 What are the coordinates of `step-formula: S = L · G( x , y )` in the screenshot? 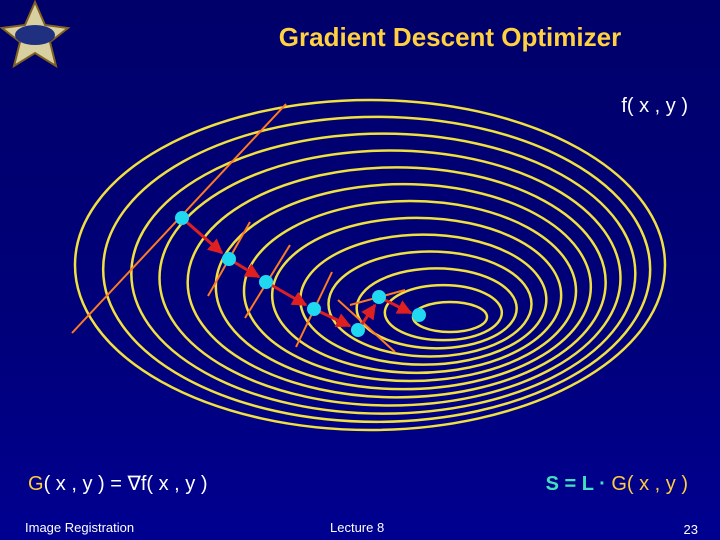 It's located at (617, 484).